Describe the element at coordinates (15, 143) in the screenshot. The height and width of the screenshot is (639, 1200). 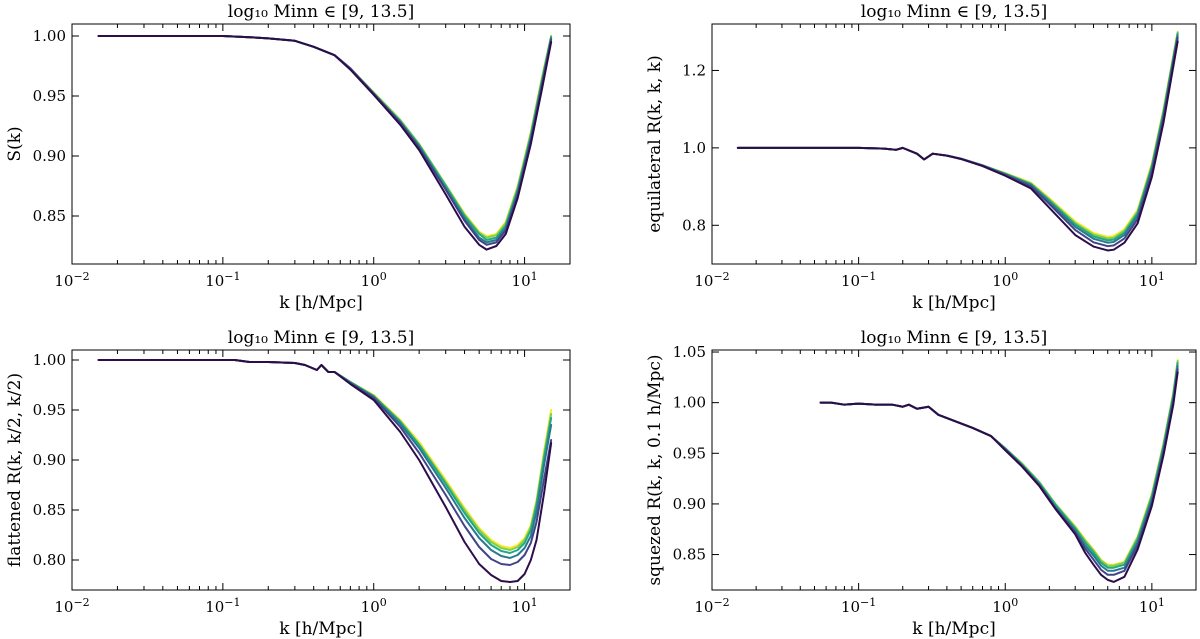
I see `y-axis-label: S(k)` at that location.